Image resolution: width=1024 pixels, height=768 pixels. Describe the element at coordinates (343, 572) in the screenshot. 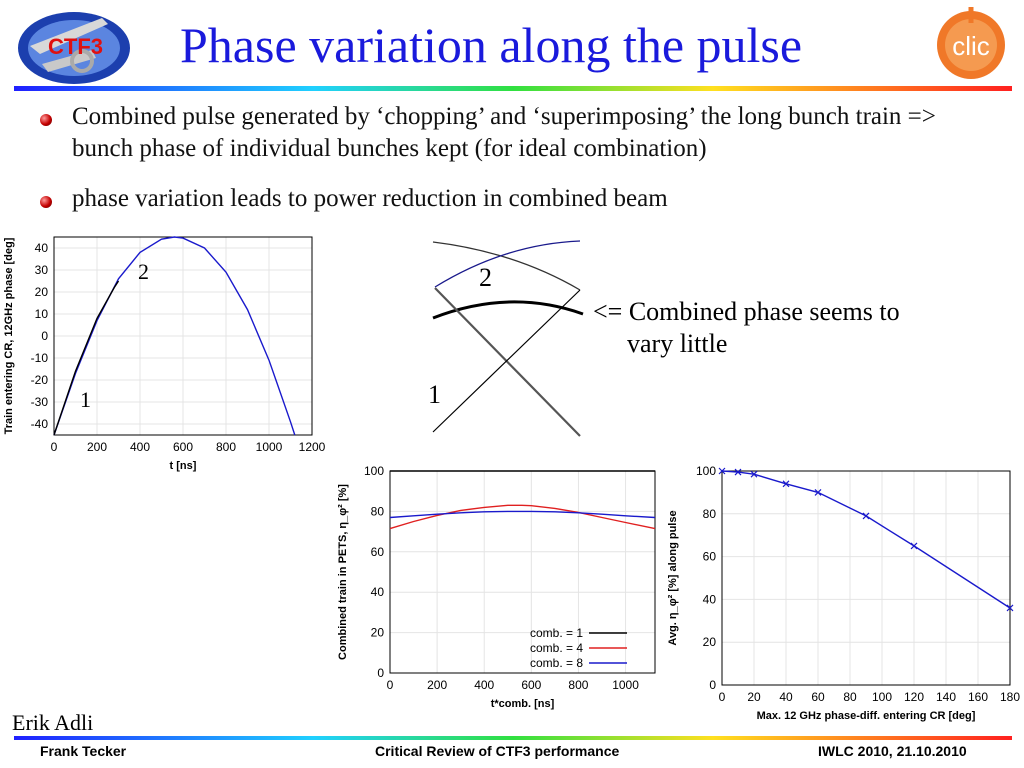

I see `y-axis-label: Combined train in PETS, η_φ² [%]` at that location.